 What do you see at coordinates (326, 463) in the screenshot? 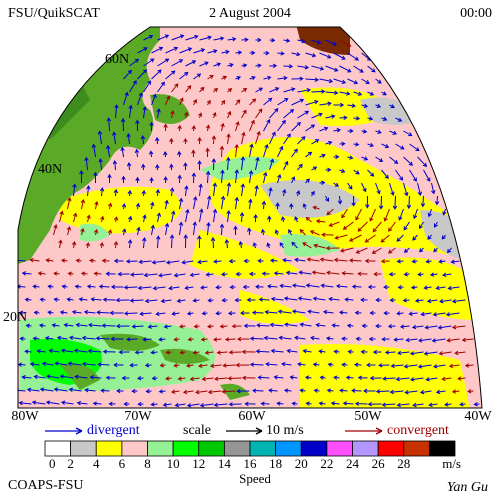
I see `colorbar-tick: 22` at bounding box center [326, 463].